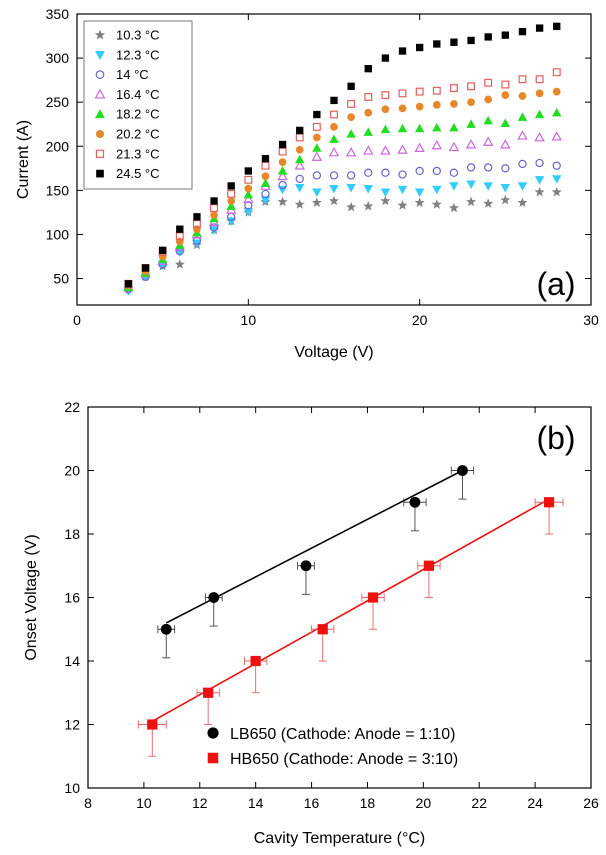  What do you see at coordinates (591, 320) in the screenshot?
I see `x-tick-label: 30` at bounding box center [591, 320].